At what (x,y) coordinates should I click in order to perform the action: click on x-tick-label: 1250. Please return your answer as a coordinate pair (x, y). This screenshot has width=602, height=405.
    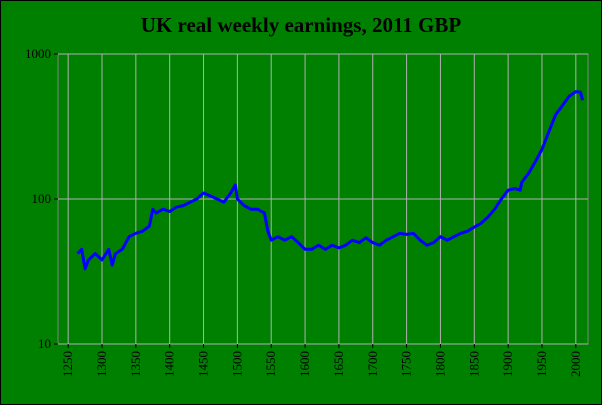
    Looking at the image, I should click on (67, 364).